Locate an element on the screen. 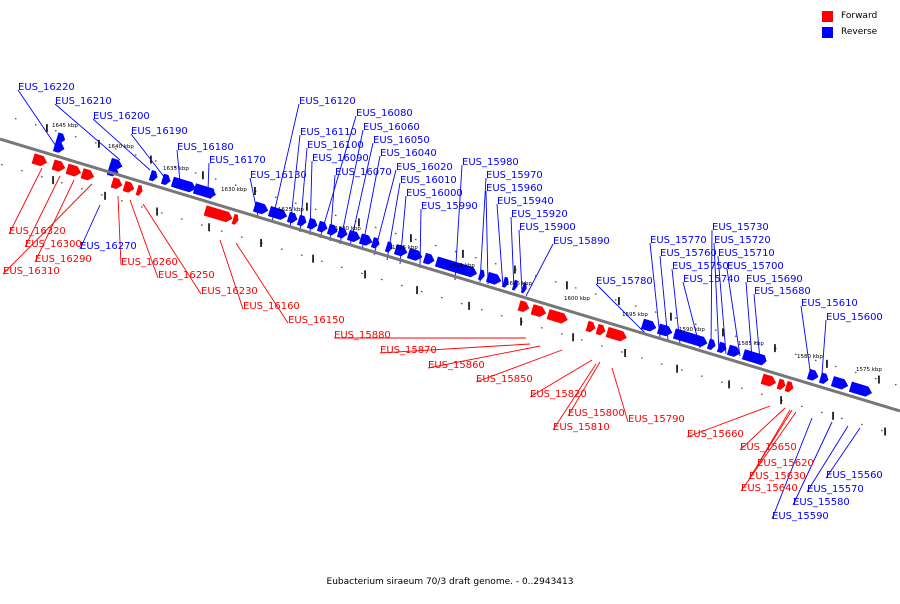 This screenshot has height=604, width=900. gene-label: EUS_15630 is located at coordinates (777, 476).